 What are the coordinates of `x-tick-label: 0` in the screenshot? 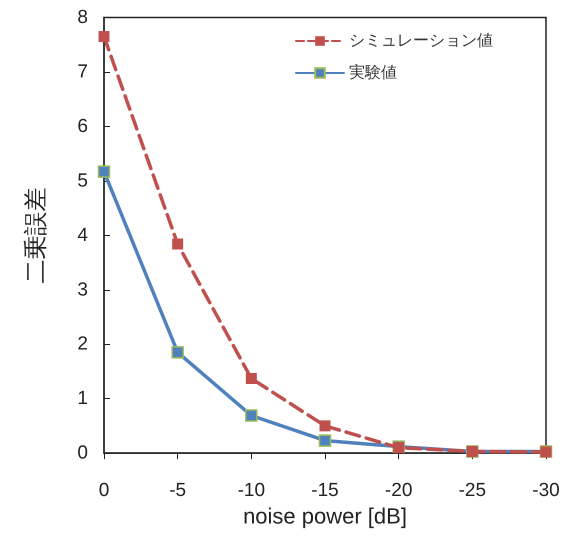 It's located at (104, 491).